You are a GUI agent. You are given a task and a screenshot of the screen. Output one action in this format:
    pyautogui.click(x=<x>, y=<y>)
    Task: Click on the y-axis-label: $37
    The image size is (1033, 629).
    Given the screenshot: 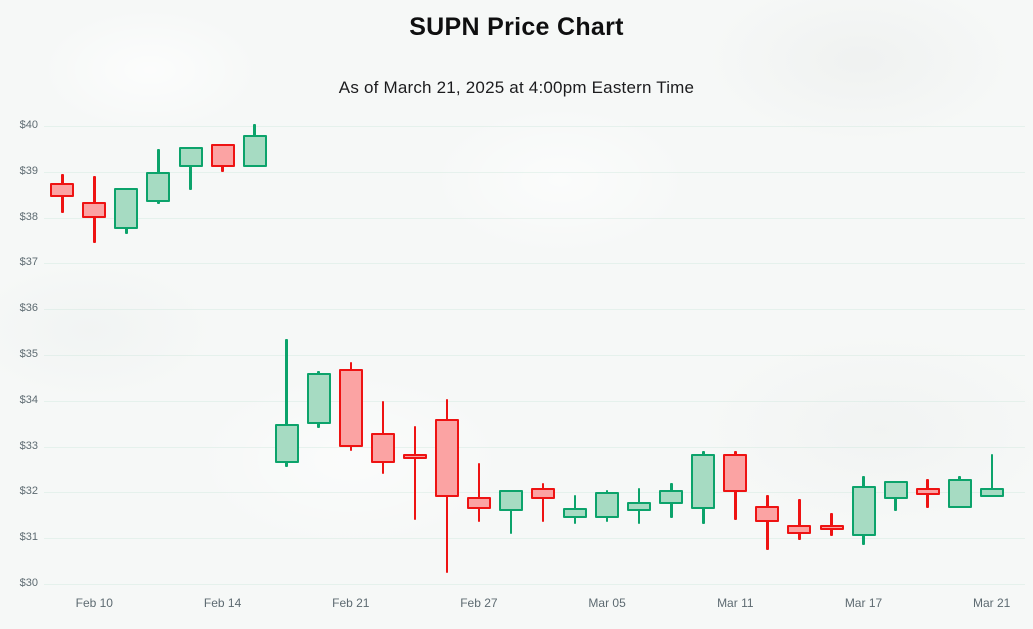 What is the action you would take?
    pyautogui.click(x=28, y=262)
    